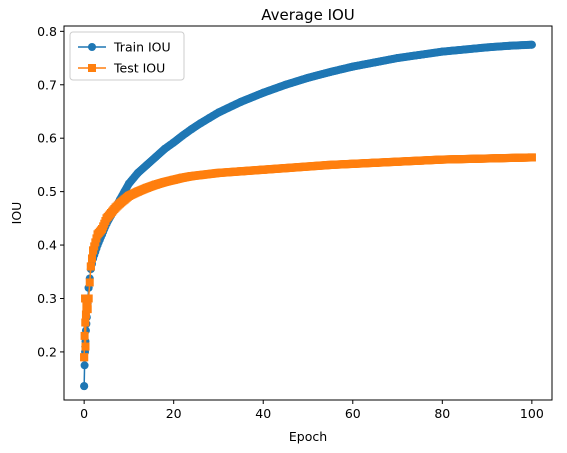 The image size is (567, 453). I want to click on chart-title: Average IOU, so click(308, 15).